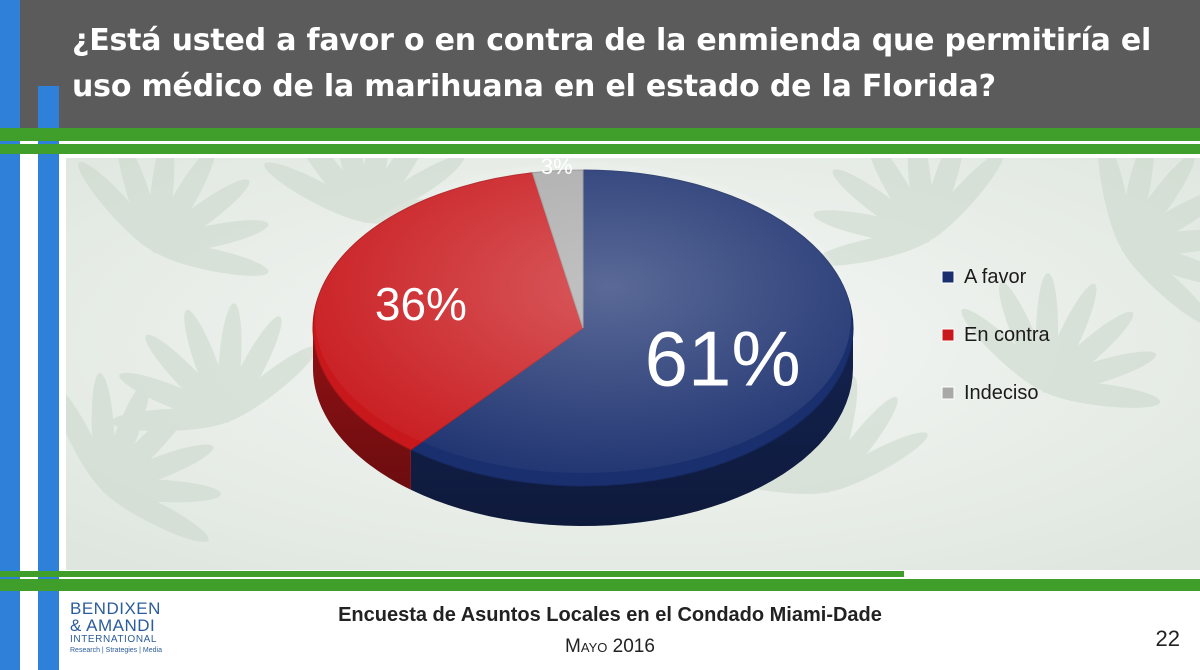 This screenshot has width=1200, height=670. Describe the element at coordinates (610, 647) in the screenshot. I see `footer-date: Mayo 2016` at that location.